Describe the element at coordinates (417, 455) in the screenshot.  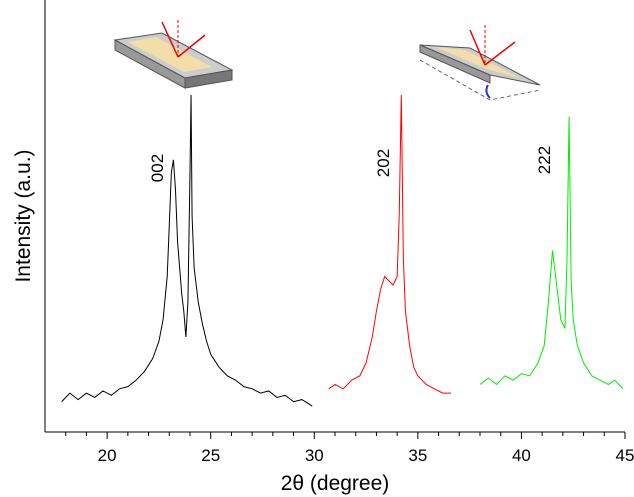
I see `x-tick-label: 35` at that location.